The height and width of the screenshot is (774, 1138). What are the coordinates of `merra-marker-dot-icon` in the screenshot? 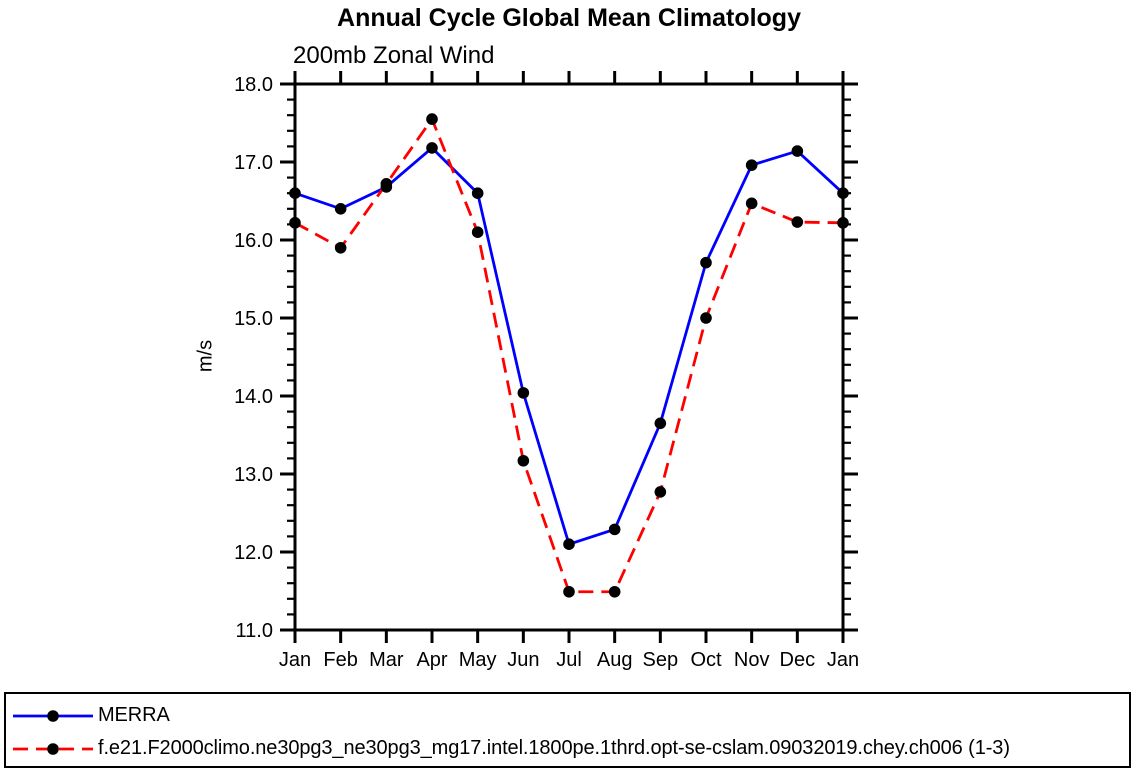 It's located at (53, 715).